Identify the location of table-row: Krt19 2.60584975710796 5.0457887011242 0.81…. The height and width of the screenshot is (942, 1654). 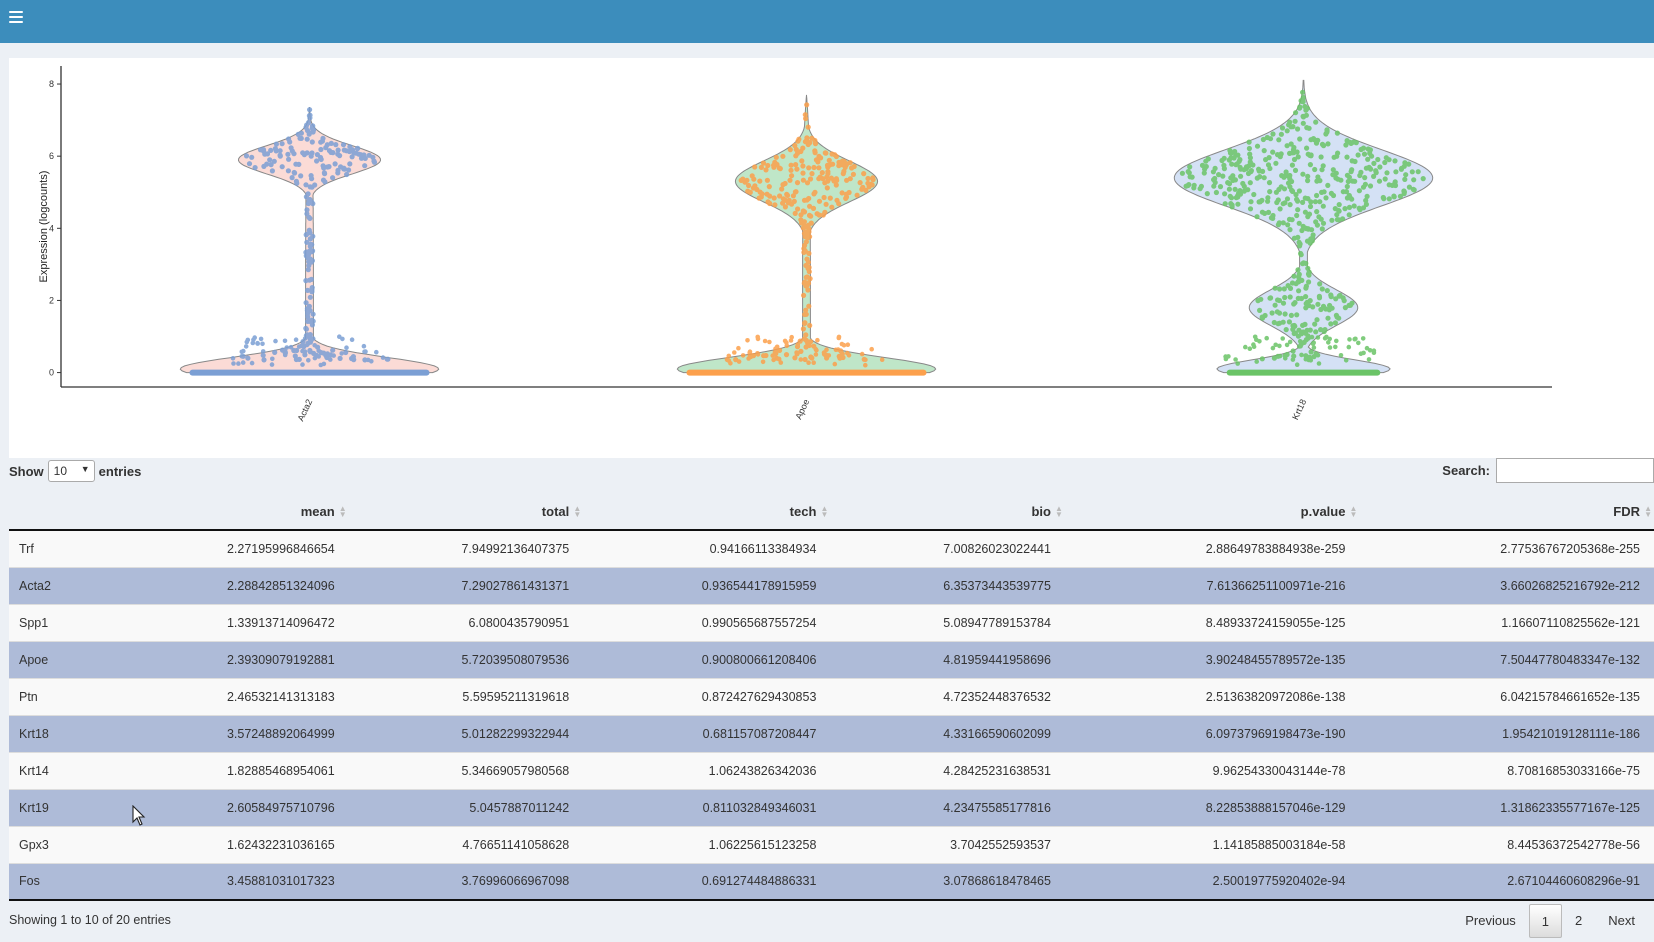
(831, 807).